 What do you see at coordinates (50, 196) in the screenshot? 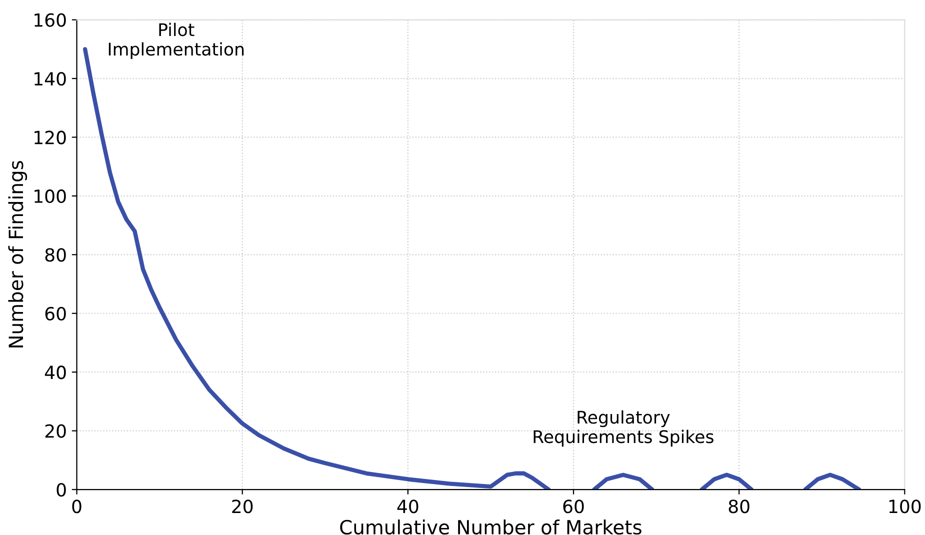
I see `y-tick-label: 100` at bounding box center [50, 196].